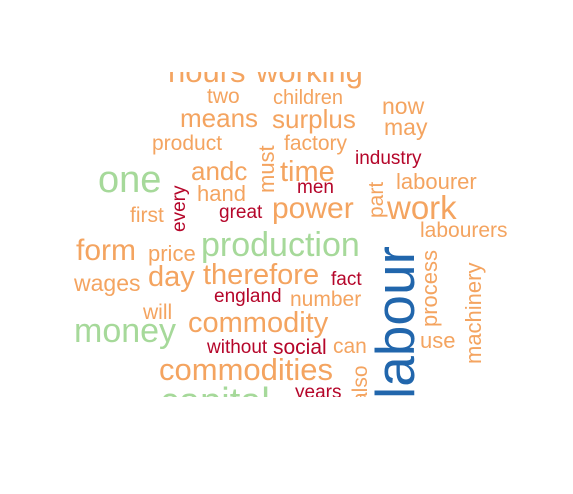 This screenshot has width=573, height=494. I want to click on word-men: men, so click(315, 187).